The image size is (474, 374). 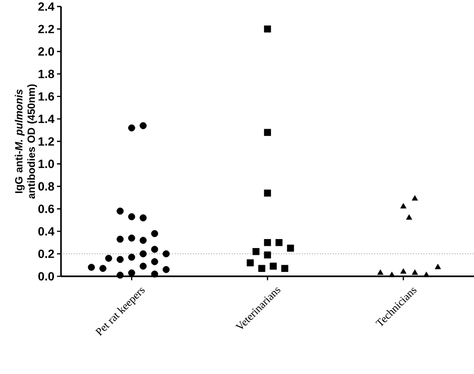 What do you see at coordinates (46, 51) in the screenshot?
I see `y-tick-label: 2.0` at bounding box center [46, 51].